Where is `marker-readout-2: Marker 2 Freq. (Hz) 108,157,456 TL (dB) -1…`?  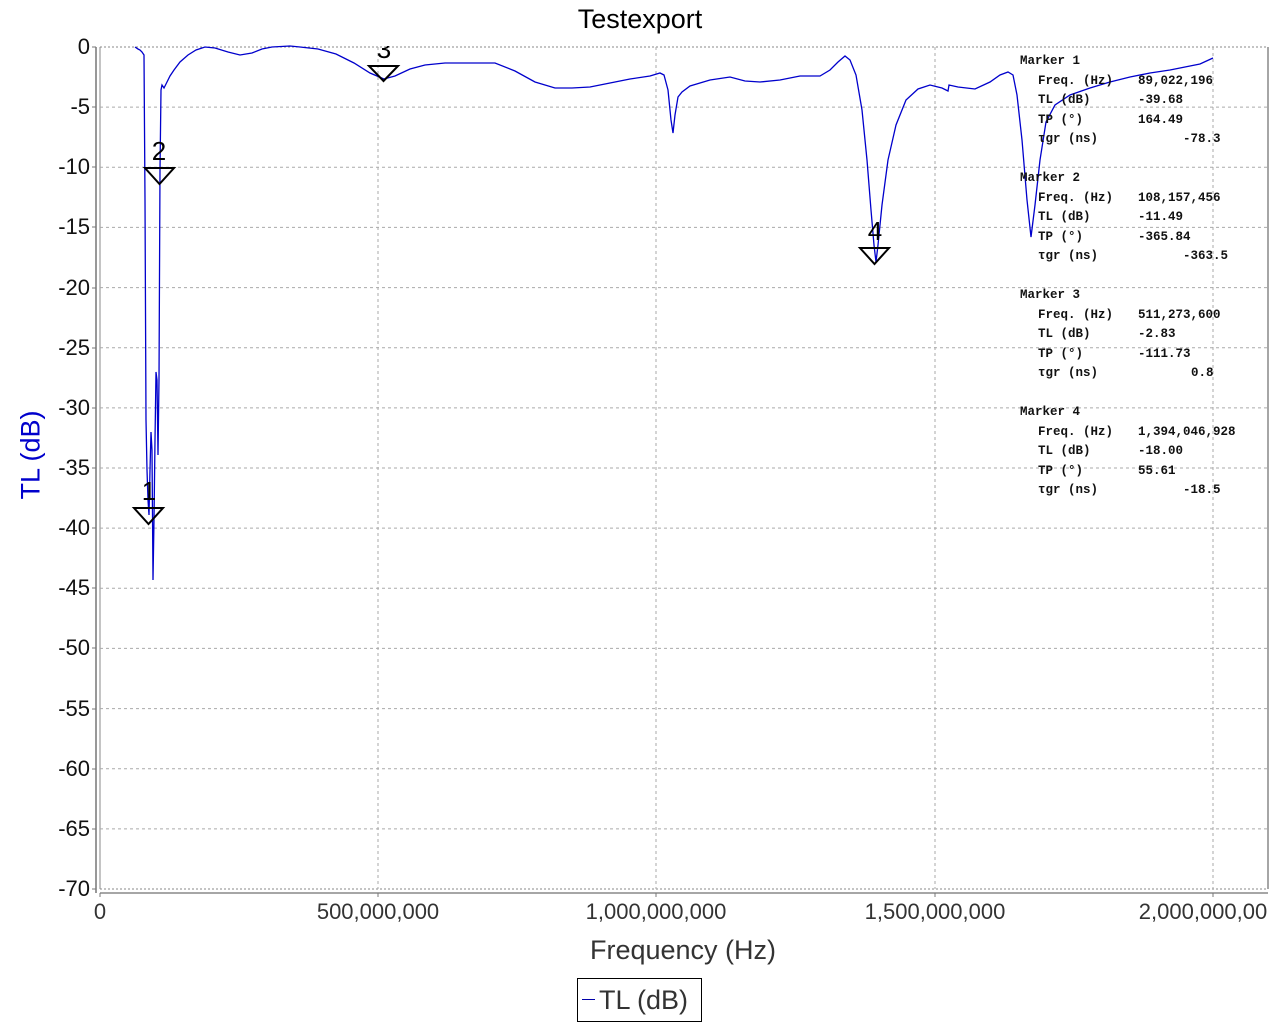 marker-readout-2: Marker 2 Freq. (Hz) 108,157,456 TL (dB) -1… is located at coordinates (1124, 218).